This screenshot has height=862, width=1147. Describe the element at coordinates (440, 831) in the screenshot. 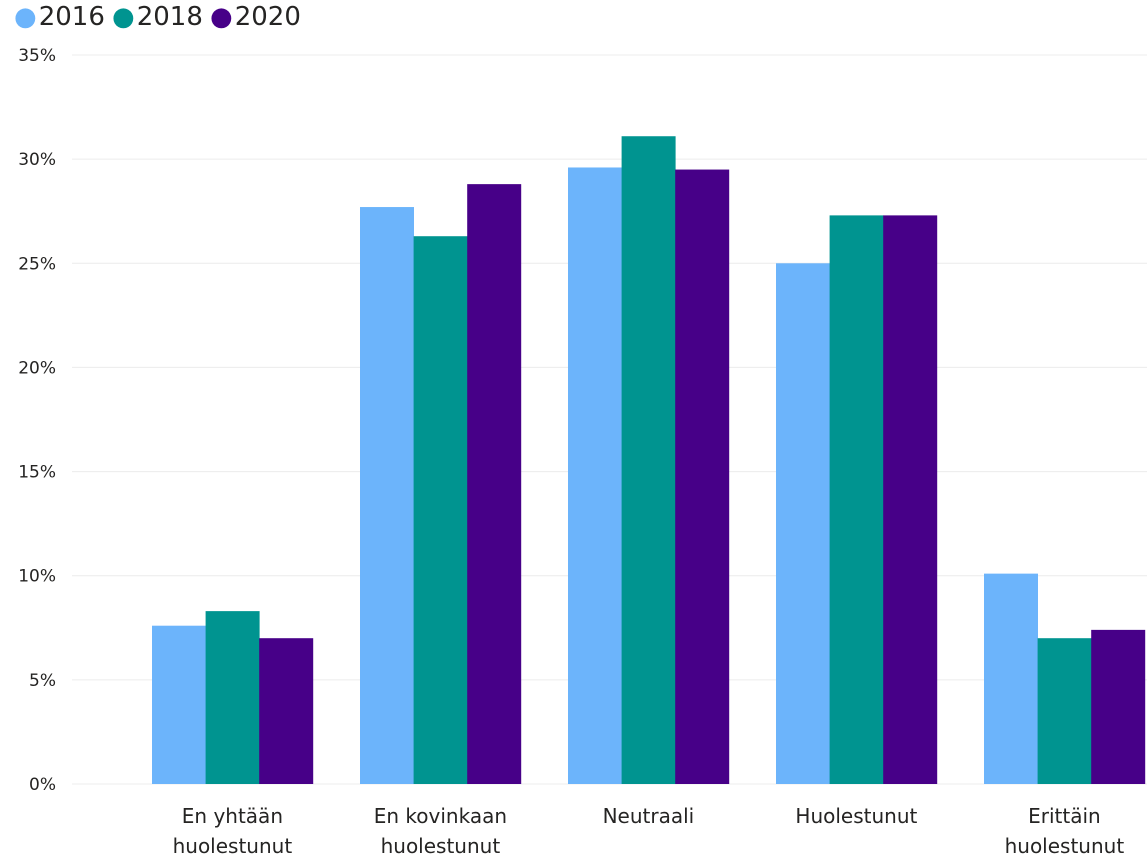

I see `x-category-label: En kovinkaan huolestunut` at that location.